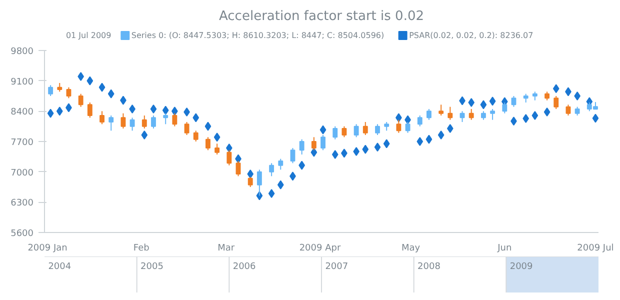 Image resolution: width=620 pixels, height=300 pixels. I want to click on y-tick-label: 9800, so click(22, 52).